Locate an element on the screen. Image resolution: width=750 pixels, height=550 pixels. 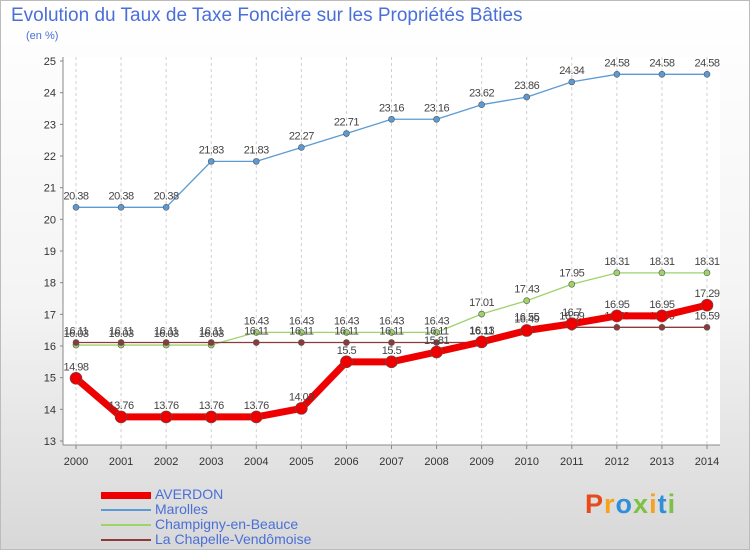
data-label-marolles: 22.27 is located at coordinates (301, 136).